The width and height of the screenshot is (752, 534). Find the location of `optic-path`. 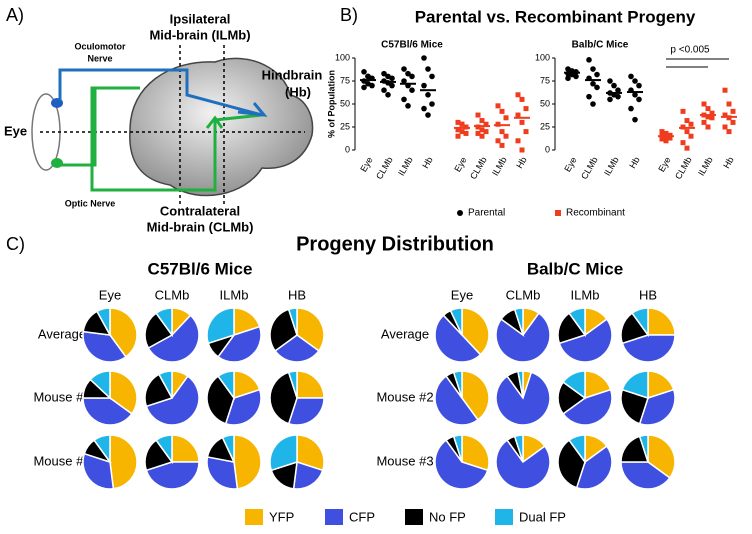

optic-path is located at coordinates (161, 139).